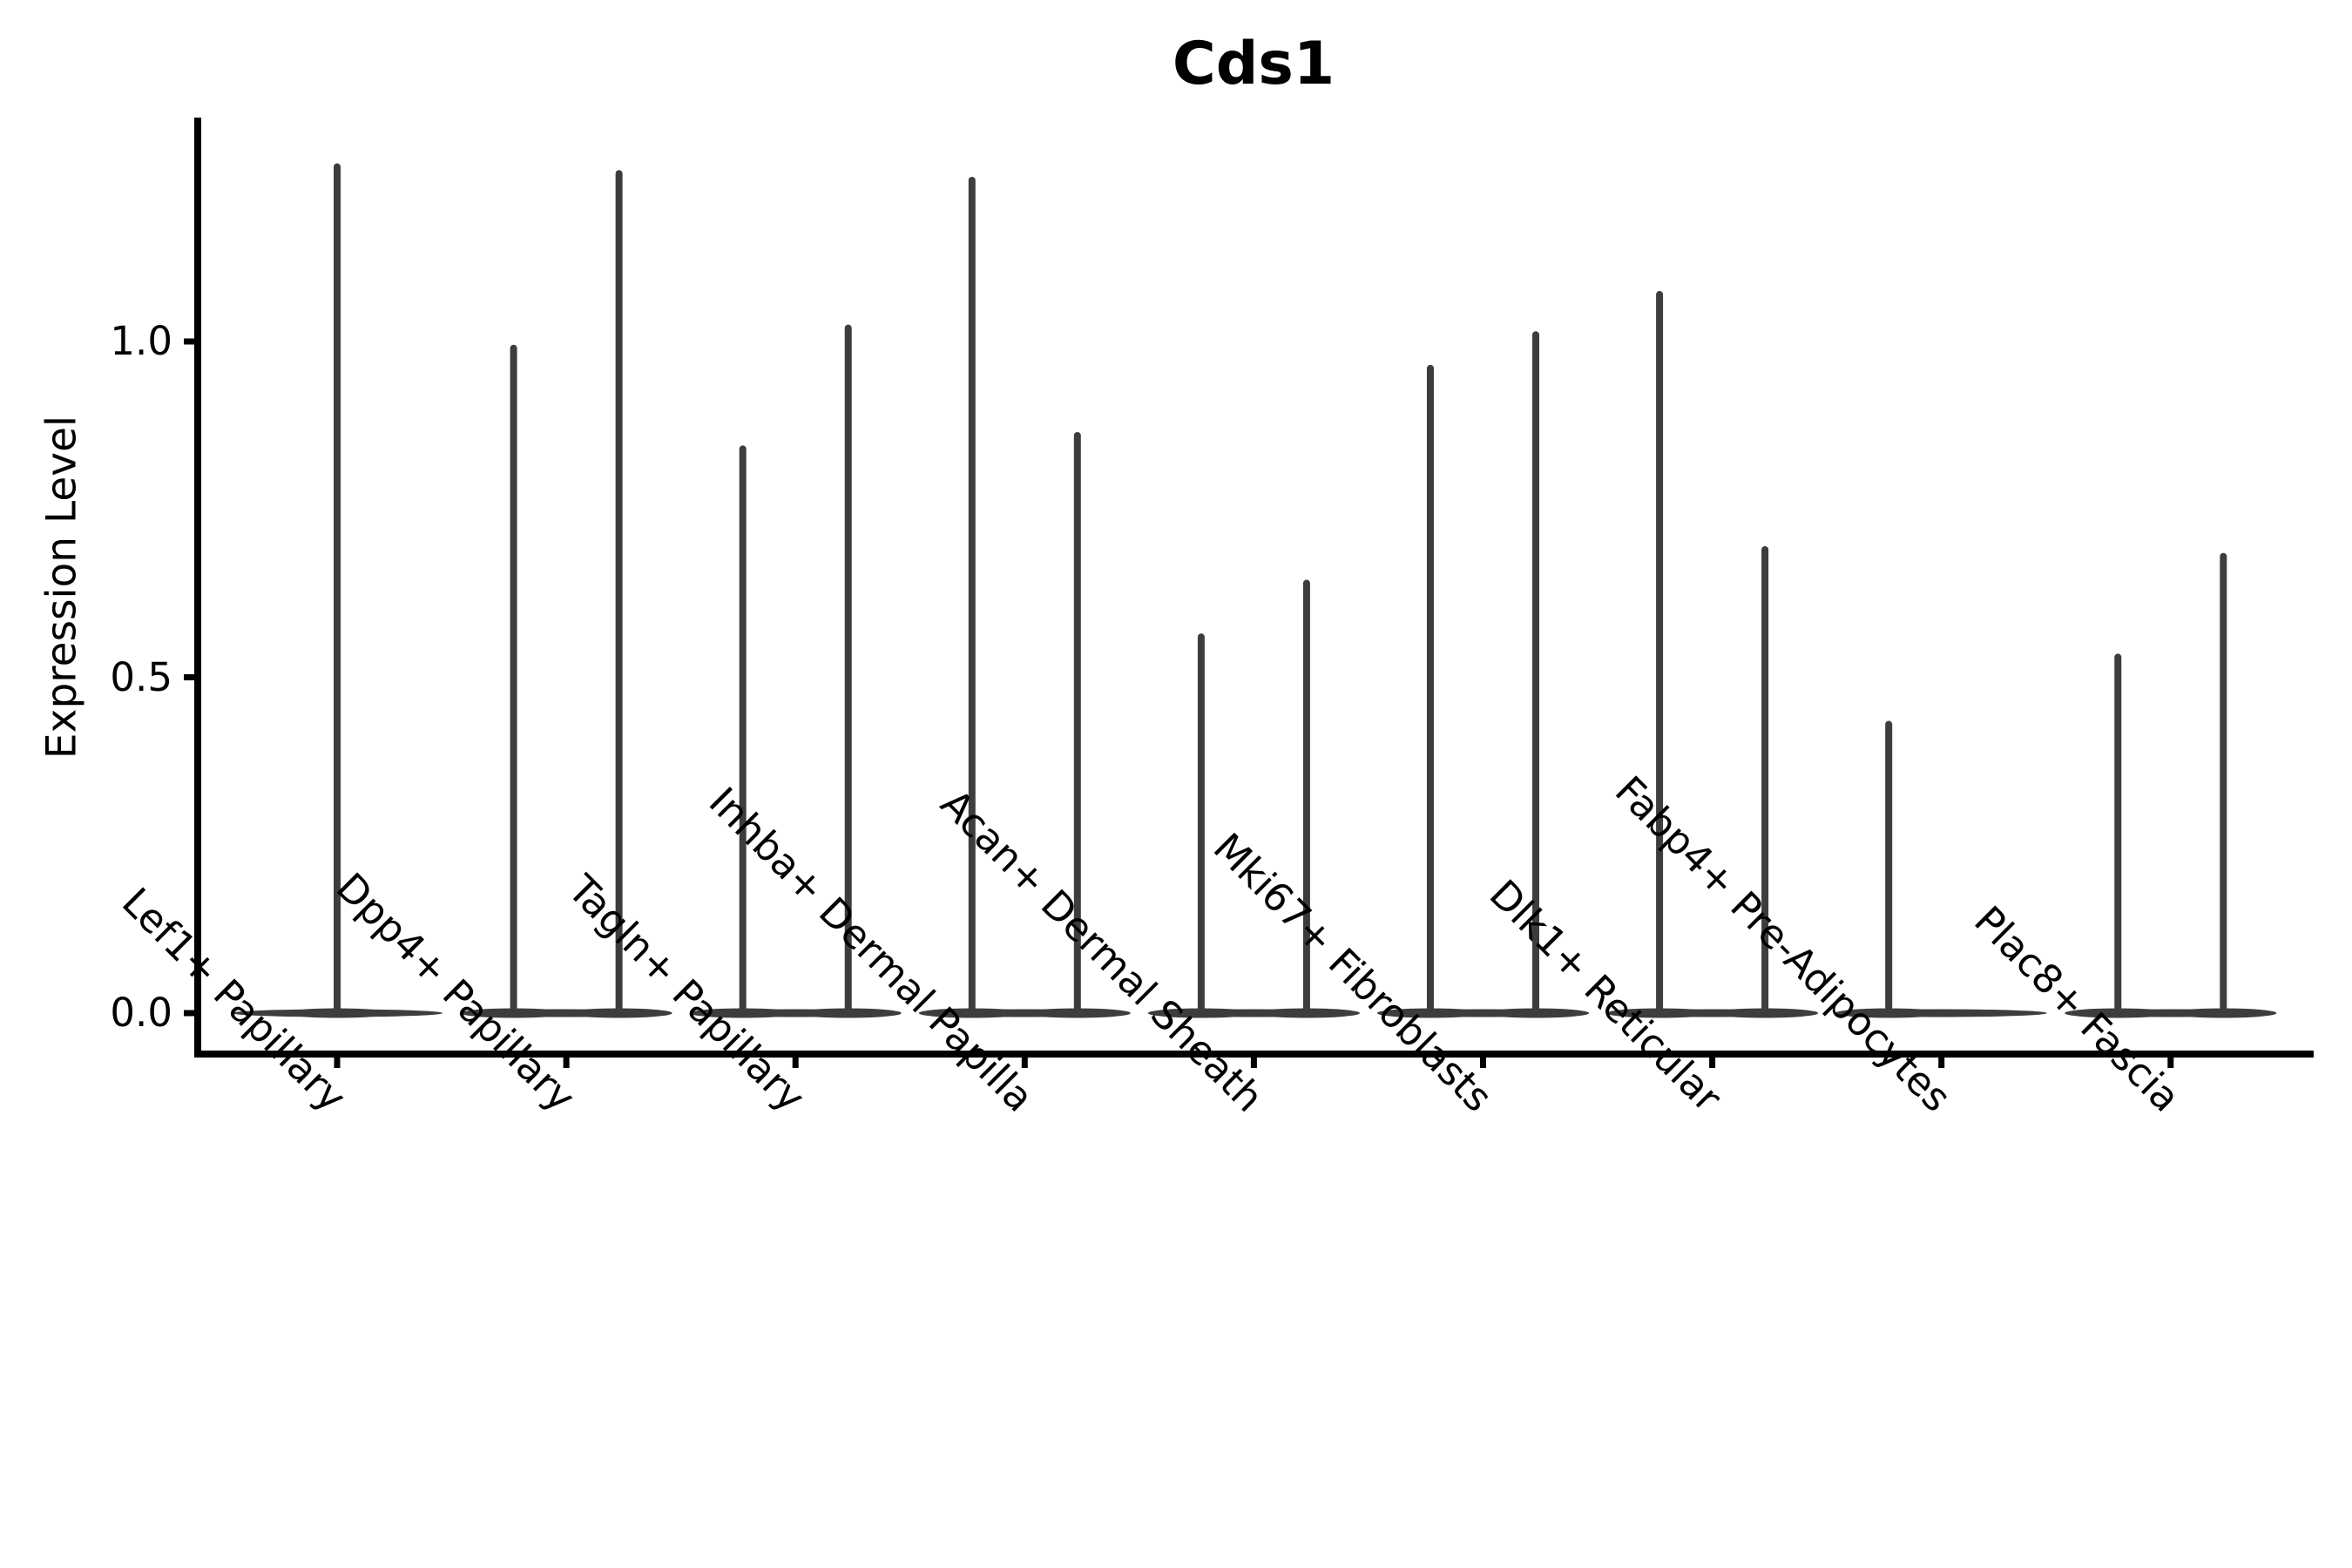  I want to click on y-tick-label: 0.0, so click(141, 1013).